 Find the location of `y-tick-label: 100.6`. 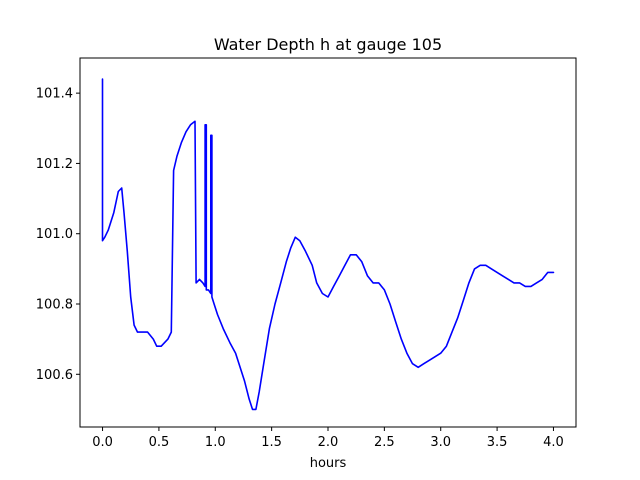

y-tick-label: 100.6 is located at coordinates (54, 375).